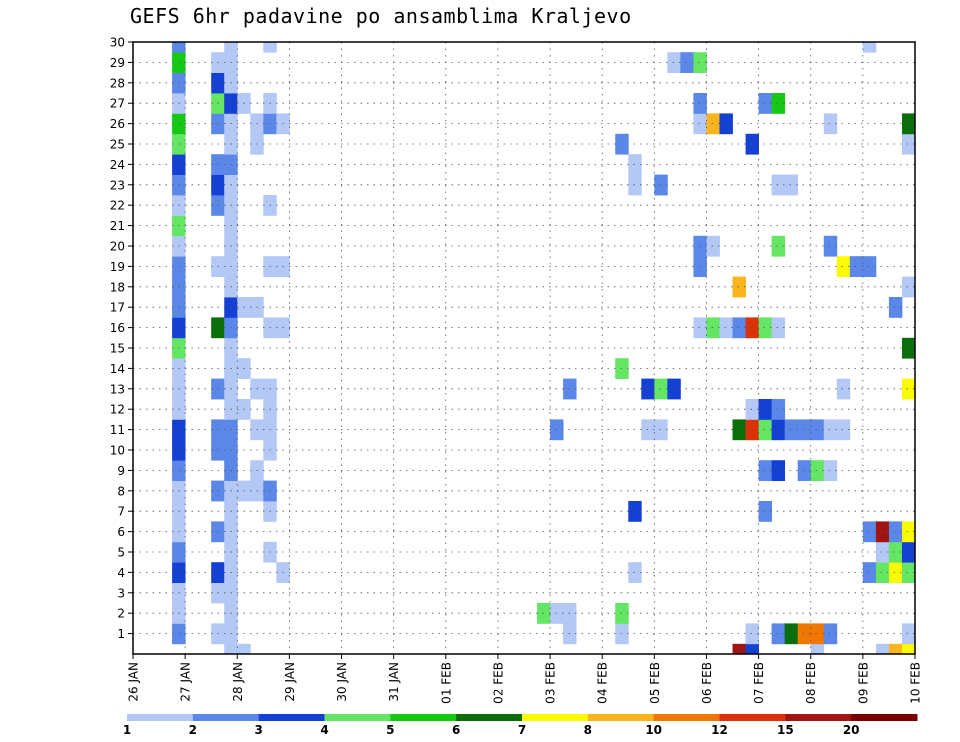 The image size is (960, 742). I want to click on y-tick-label: 17, so click(117, 308).